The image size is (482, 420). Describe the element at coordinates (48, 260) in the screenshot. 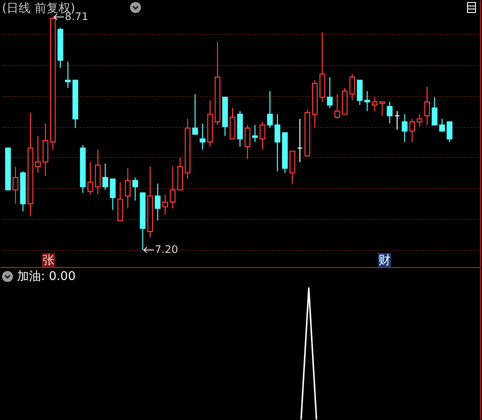

I see `text: 张` at that location.